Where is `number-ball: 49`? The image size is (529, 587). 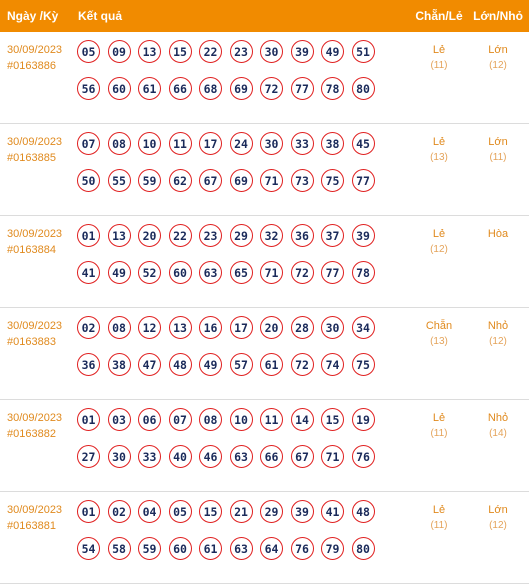
number-ball: 49 is located at coordinates (210, 364).